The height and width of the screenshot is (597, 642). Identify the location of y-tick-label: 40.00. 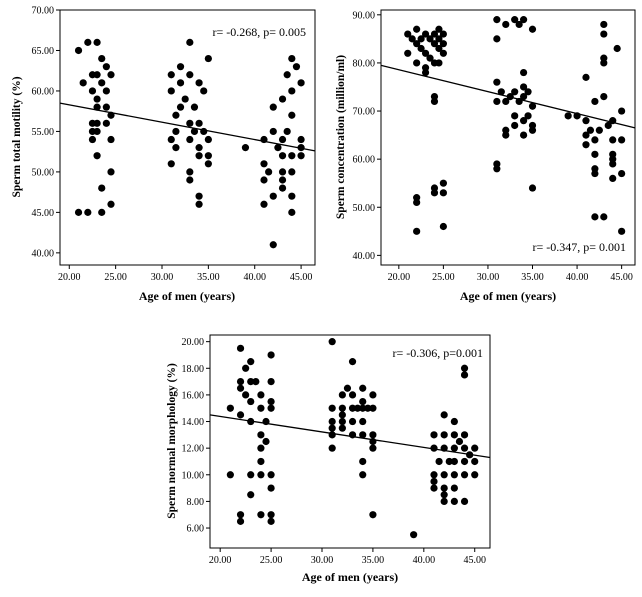
(364, 256).